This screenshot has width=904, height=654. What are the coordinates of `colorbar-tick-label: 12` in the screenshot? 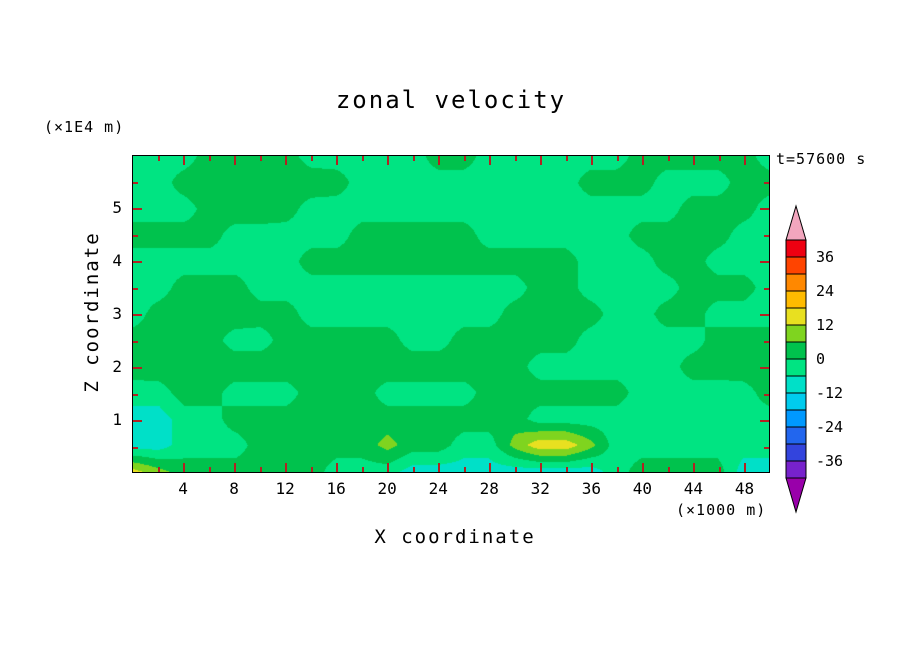 It's located at (825, 325).